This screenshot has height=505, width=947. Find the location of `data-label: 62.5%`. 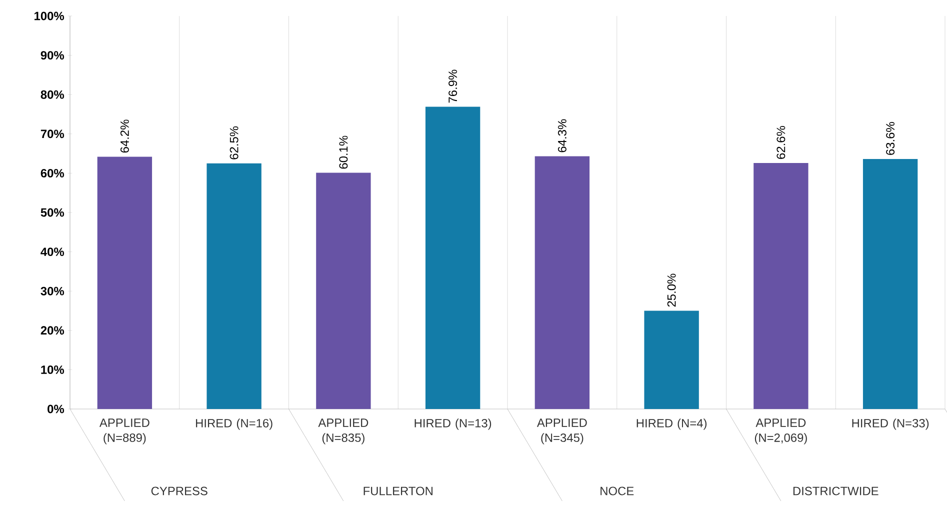

data-label: 62.5% is located at coordinates (234, 143).